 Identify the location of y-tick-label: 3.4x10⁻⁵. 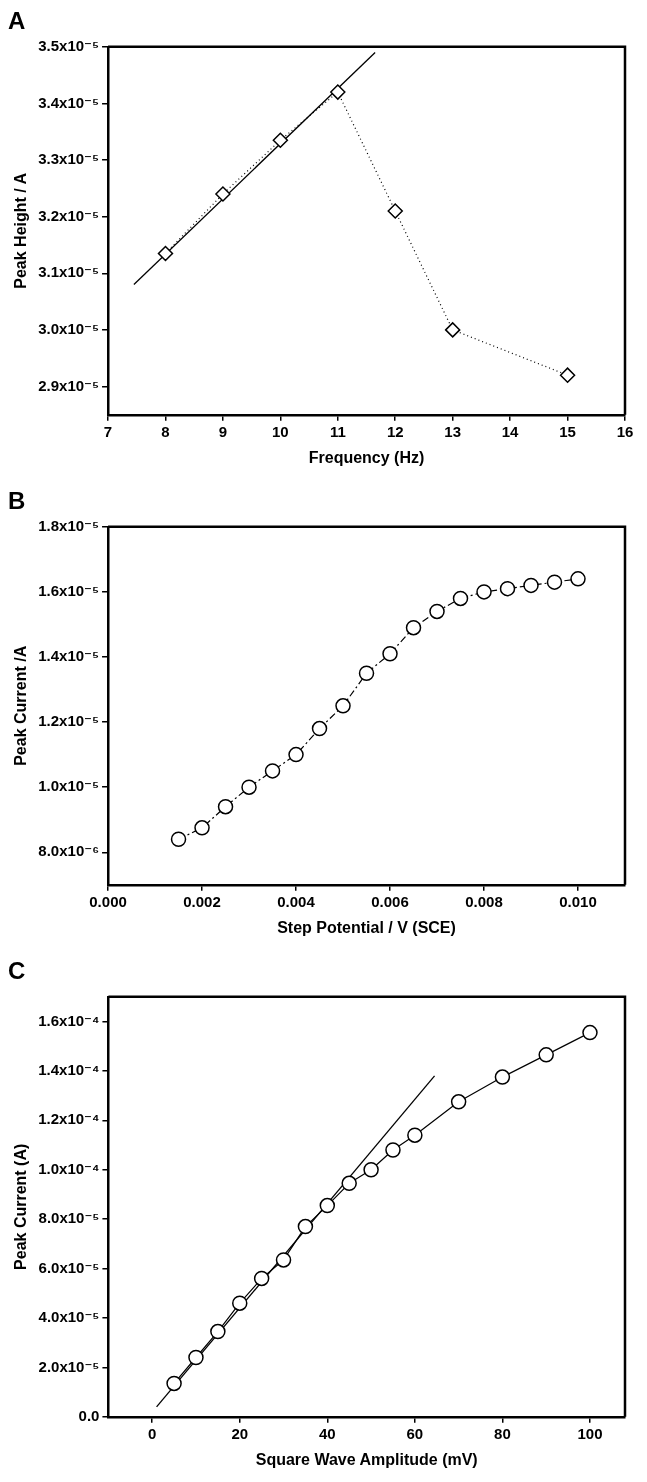
(69, 102).